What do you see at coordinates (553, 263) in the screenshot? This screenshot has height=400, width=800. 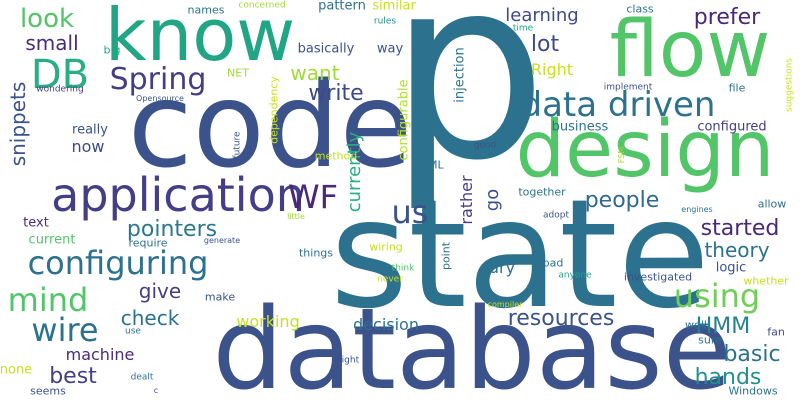 I see `word-bad: bad` at bounding box center [553, 263].